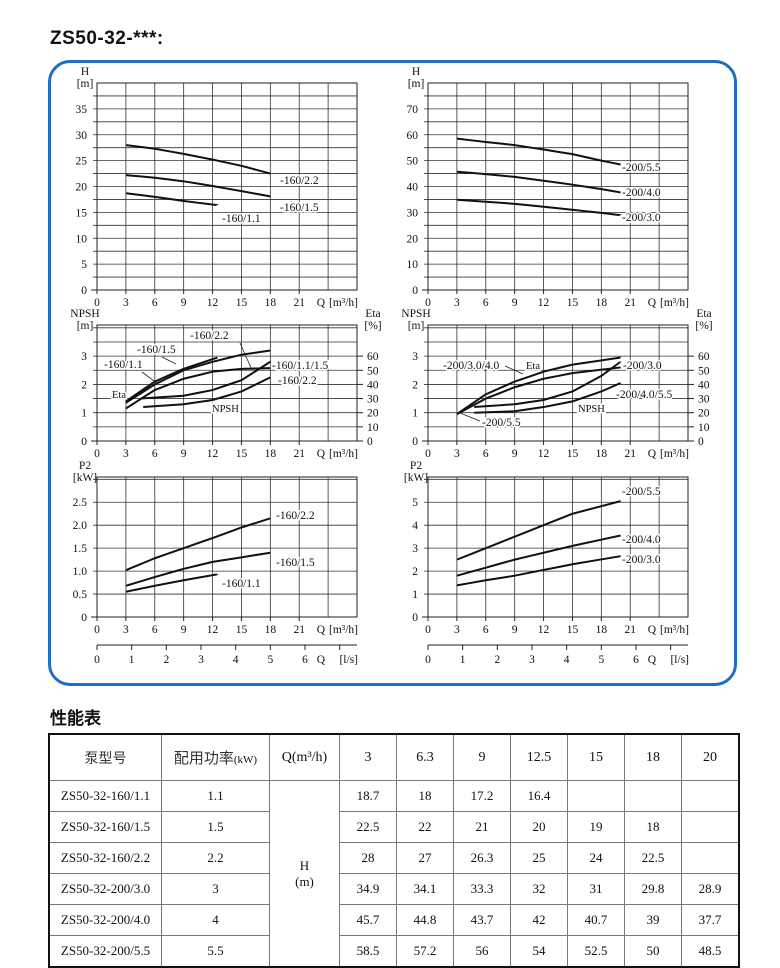  What do you see at coordinates (497, 660) in the screenshot?
I see `x2-tick-label: 2` at bounding box center [497, 660].